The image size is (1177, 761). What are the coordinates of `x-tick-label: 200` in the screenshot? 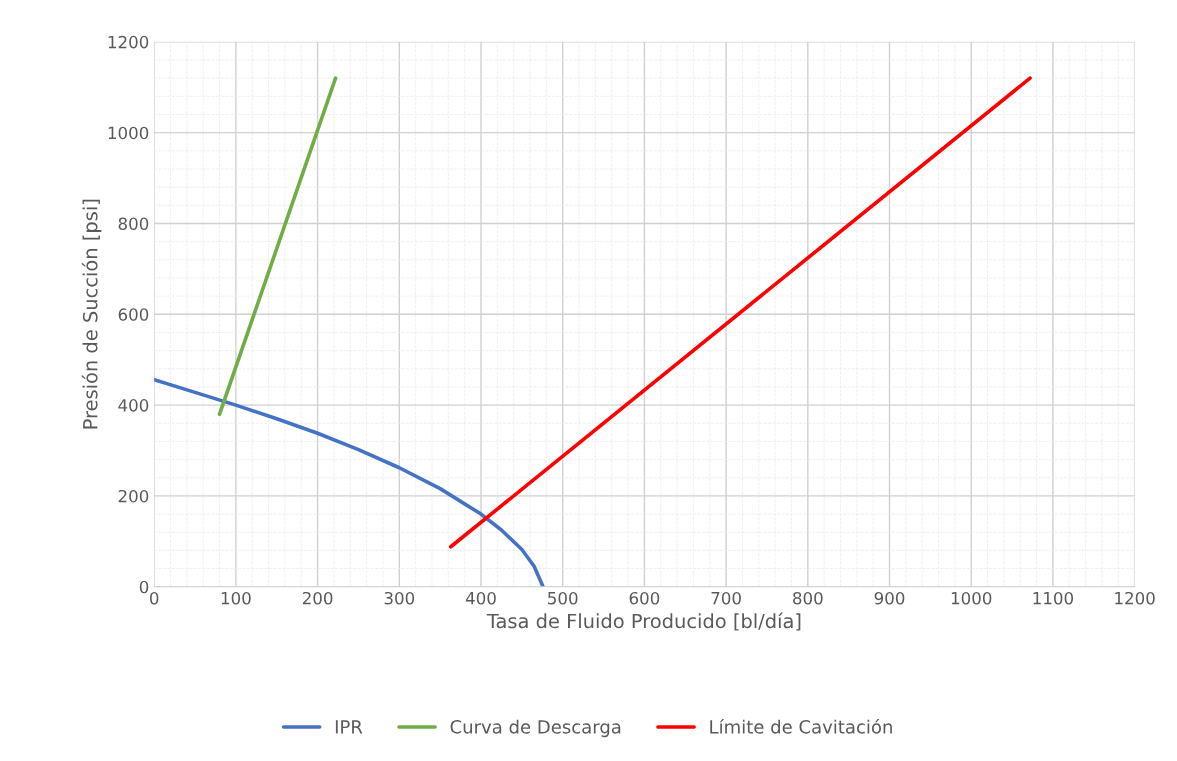 It's located at (317, 598).